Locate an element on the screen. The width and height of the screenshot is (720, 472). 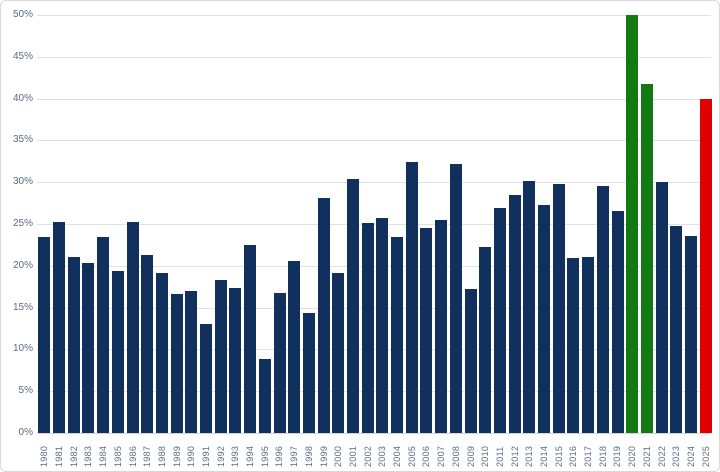
bar-2008 is located at coordinates (455, 298).